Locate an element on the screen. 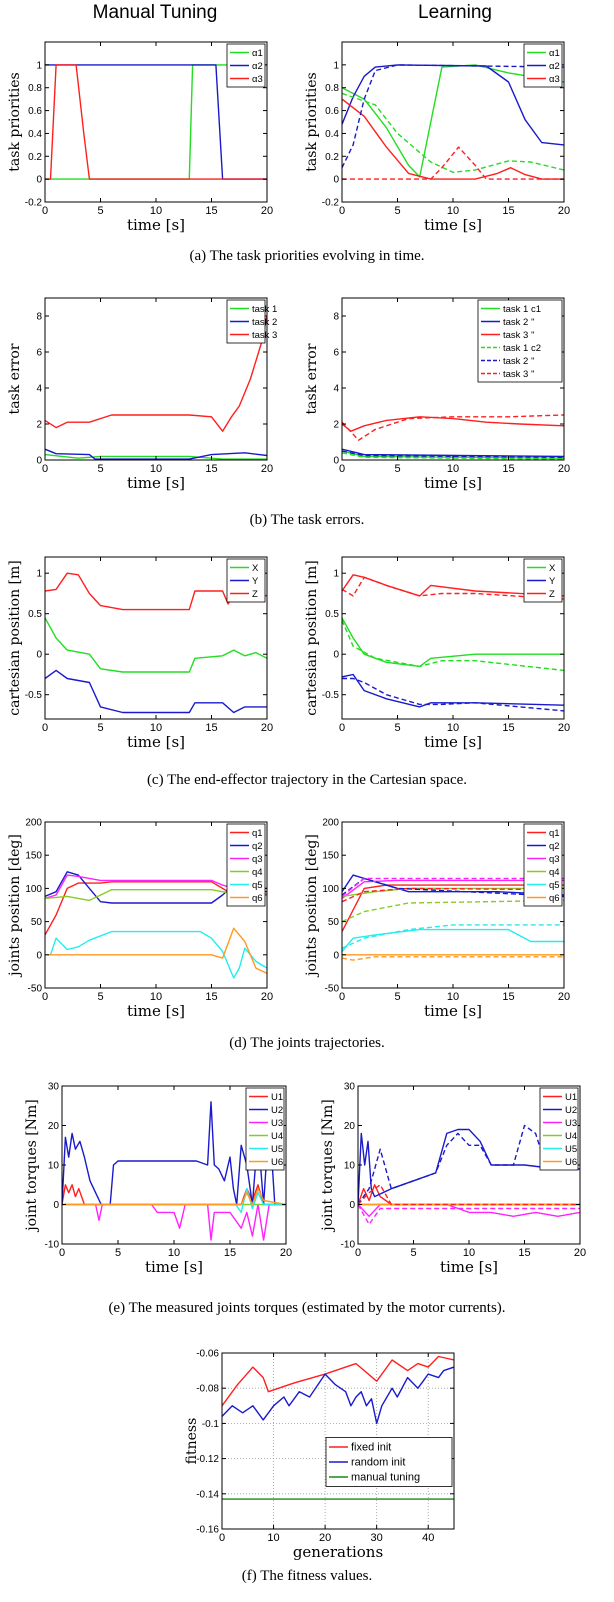  legend-label: q6 is located at coordinates (257, 898).